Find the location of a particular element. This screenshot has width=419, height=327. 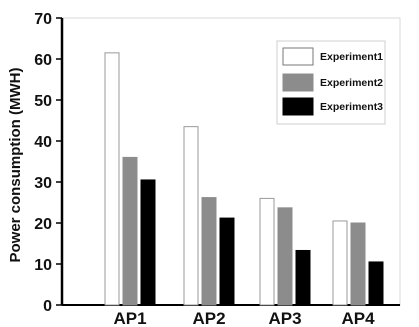

x-tick-label: AP4 is located at coordinates (358, 318).